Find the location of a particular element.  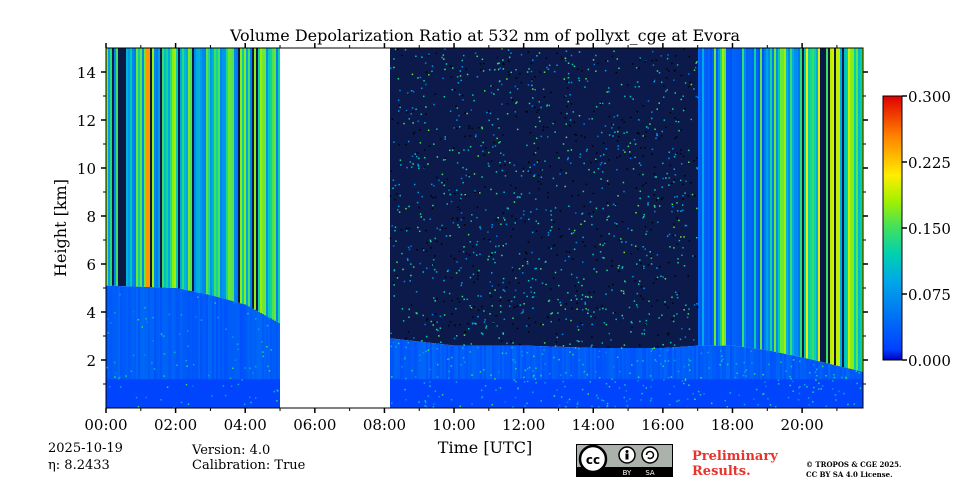

x-axis-label: Time [UTC] is located at coordinates (485, 447).